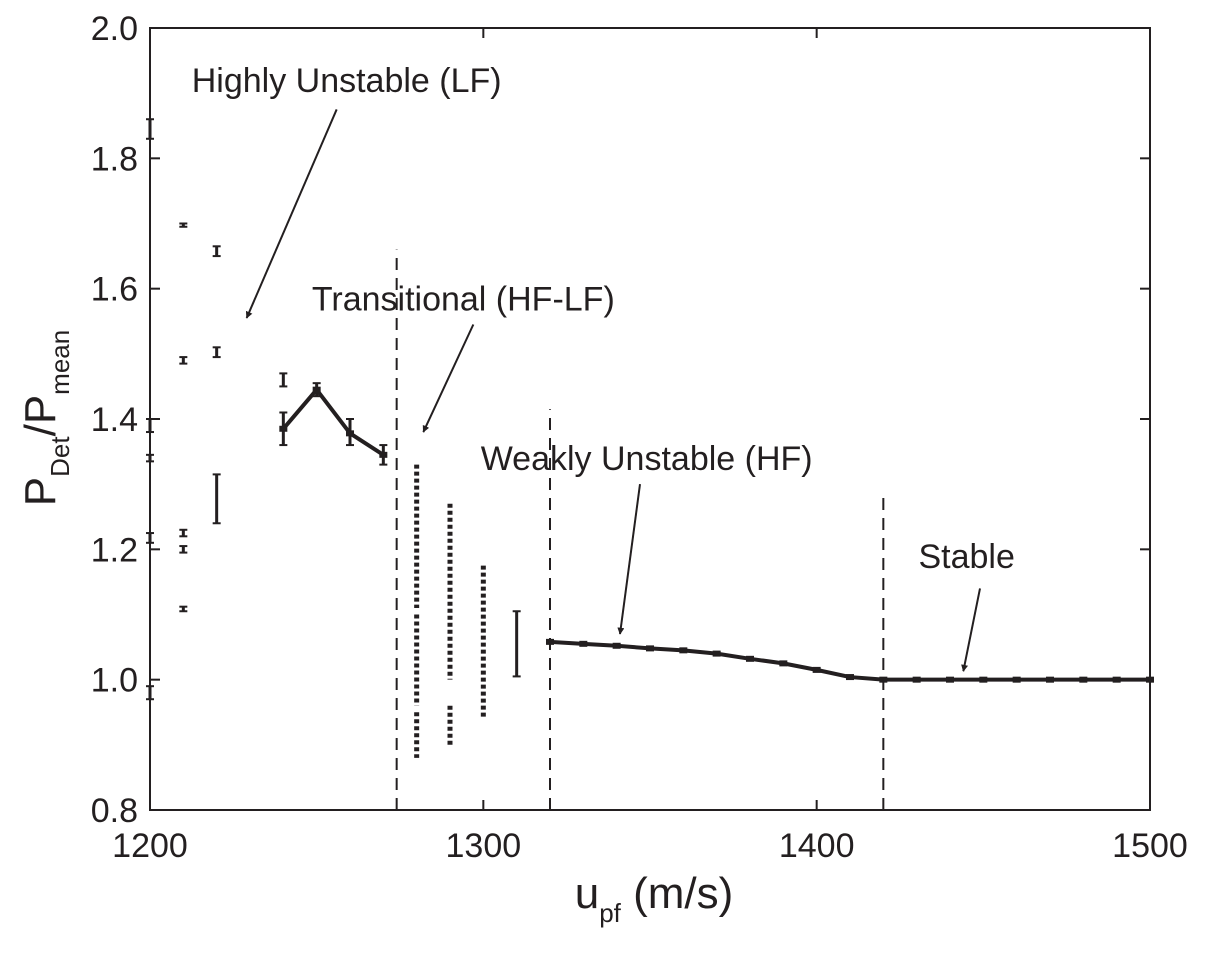  What do you see at coordinates (114, 159) in the screenshot?
I see `y-tick-label: 1.8` at bounding box center [114, 159].